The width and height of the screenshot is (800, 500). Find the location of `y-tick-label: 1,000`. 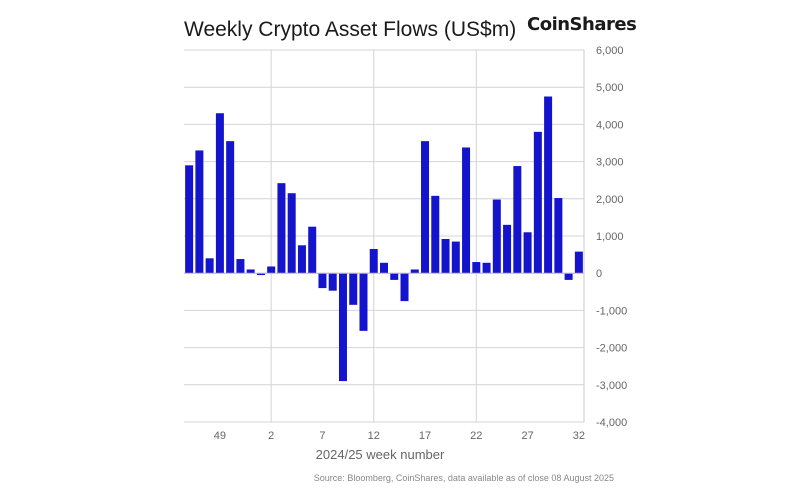

y-tick-label: 1,000 is located at coordinates (610, 237).